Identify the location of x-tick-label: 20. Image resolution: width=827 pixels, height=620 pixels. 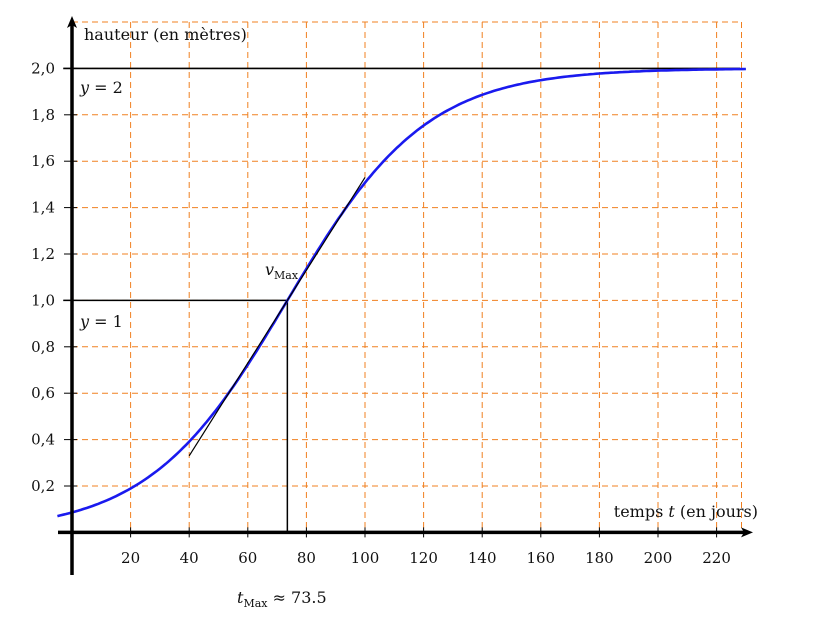
(130, 558).